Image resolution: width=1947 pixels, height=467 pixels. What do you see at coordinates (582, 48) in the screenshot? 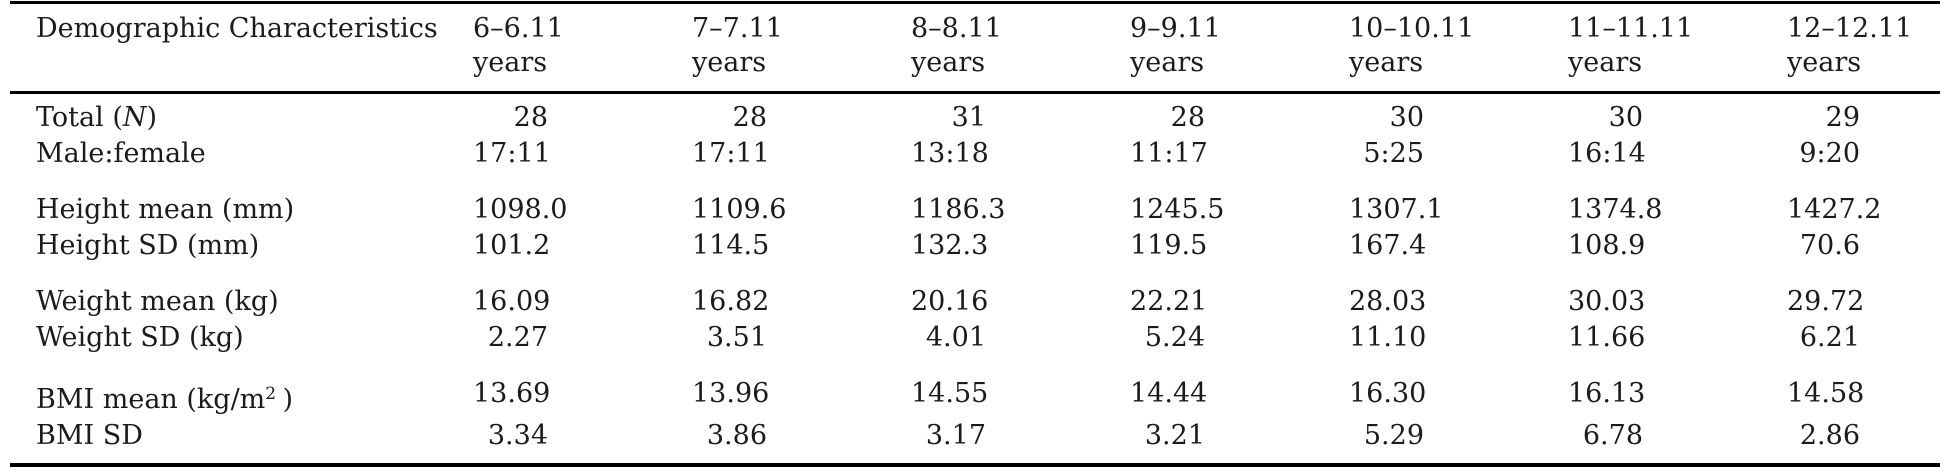
I see `col-header-age-group-1: 6–6.11 years` at bounding box center [582, 48].